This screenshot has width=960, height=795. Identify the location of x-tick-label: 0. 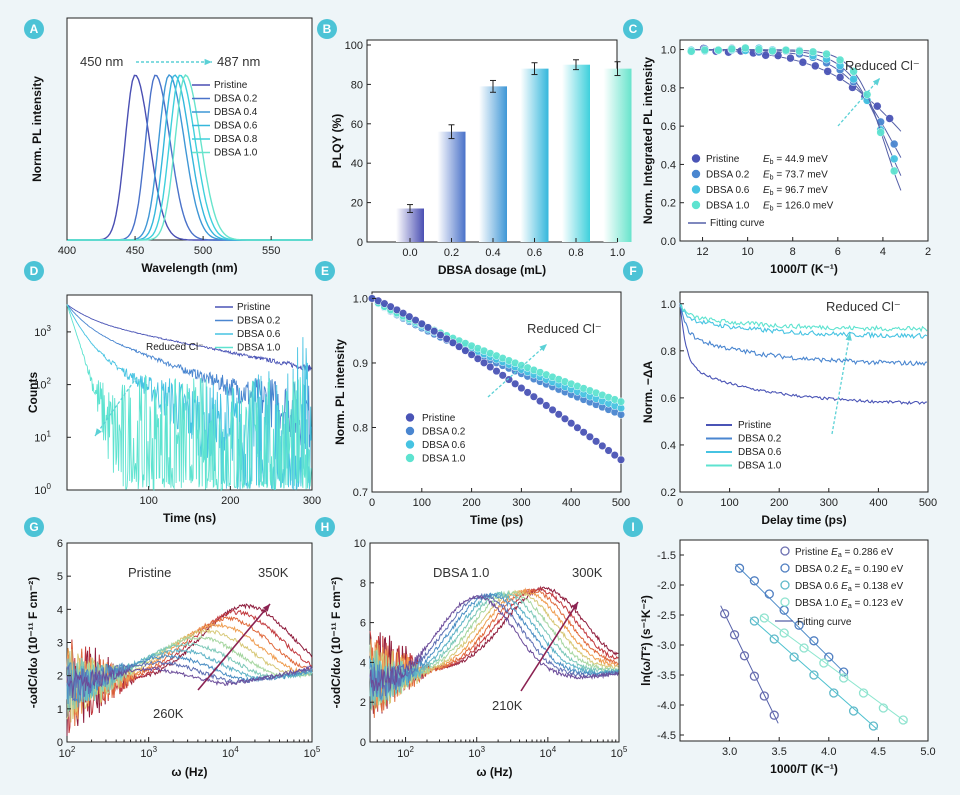
(680, 503).